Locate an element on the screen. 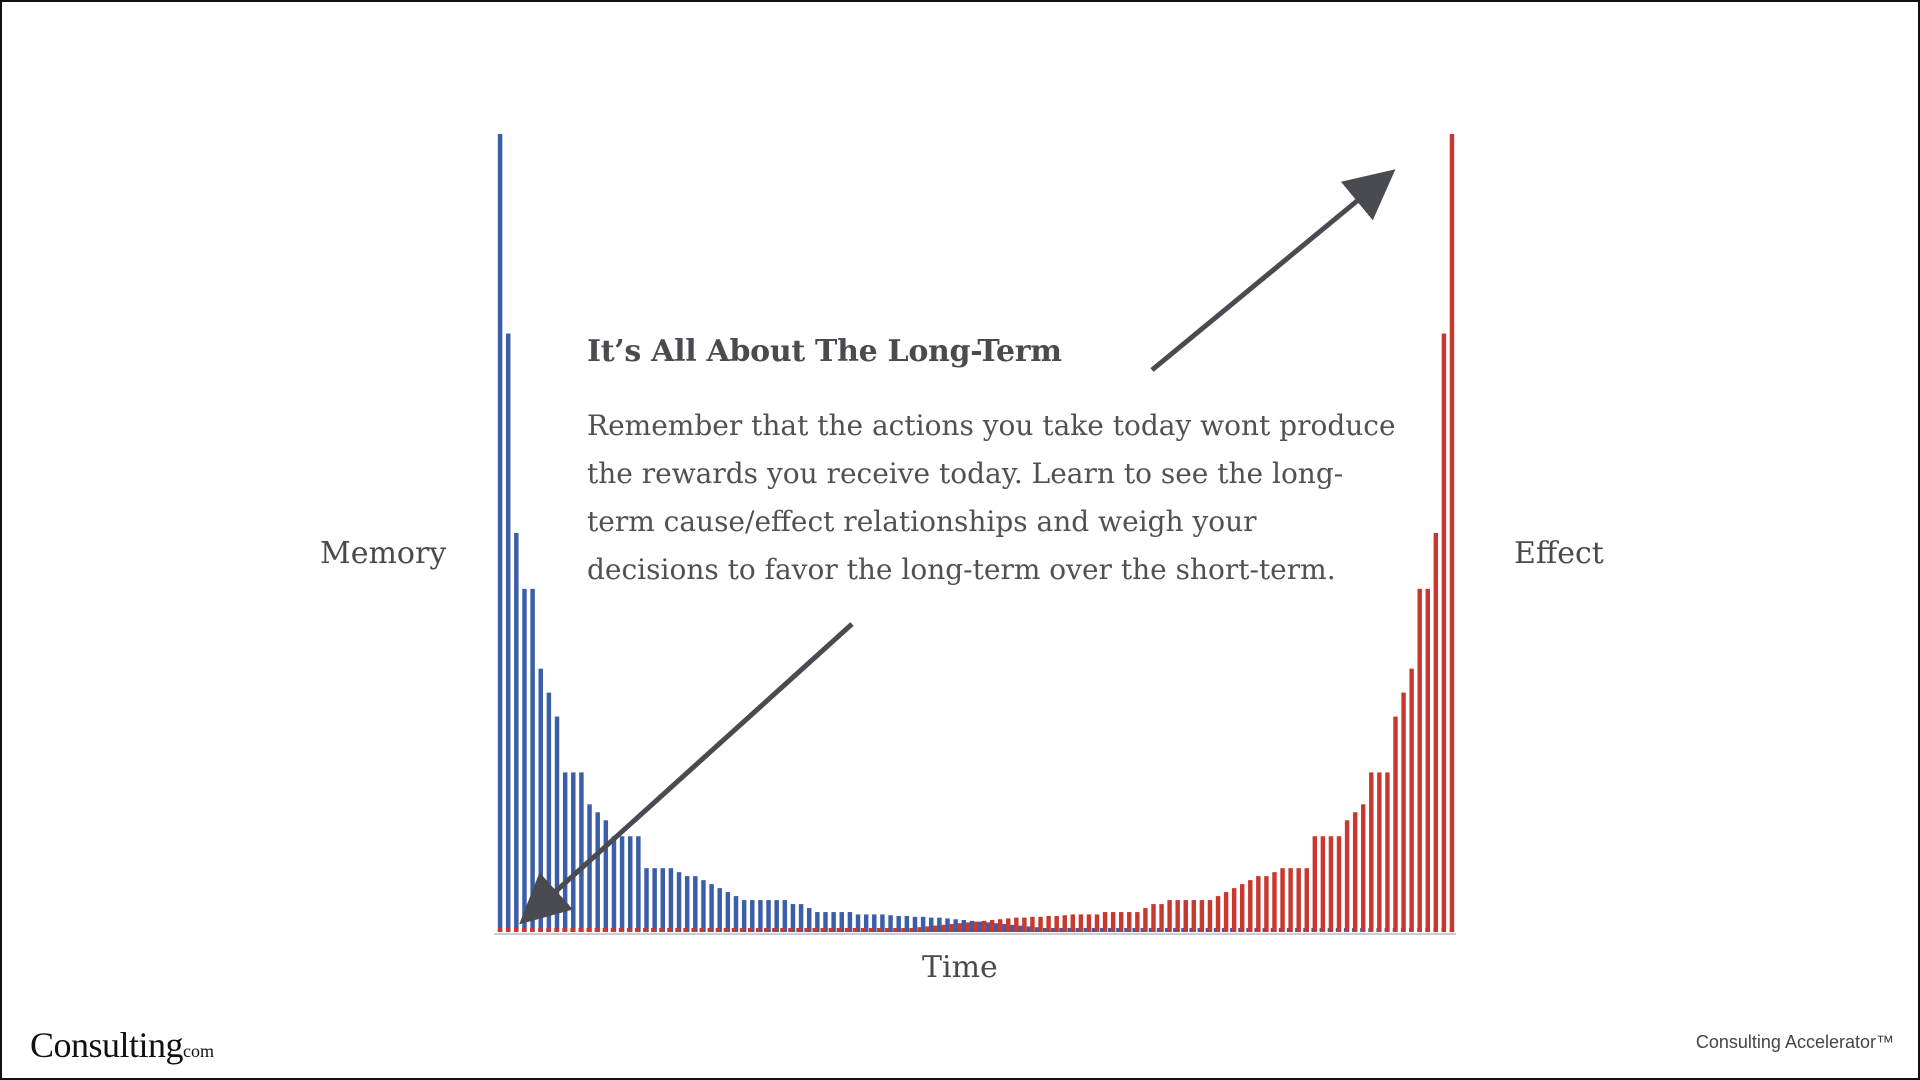 Image resolution: width=1920 pixels, height=1080 pixels. consulting-logo: Consultingcom is located at coordinates (122, 1045).